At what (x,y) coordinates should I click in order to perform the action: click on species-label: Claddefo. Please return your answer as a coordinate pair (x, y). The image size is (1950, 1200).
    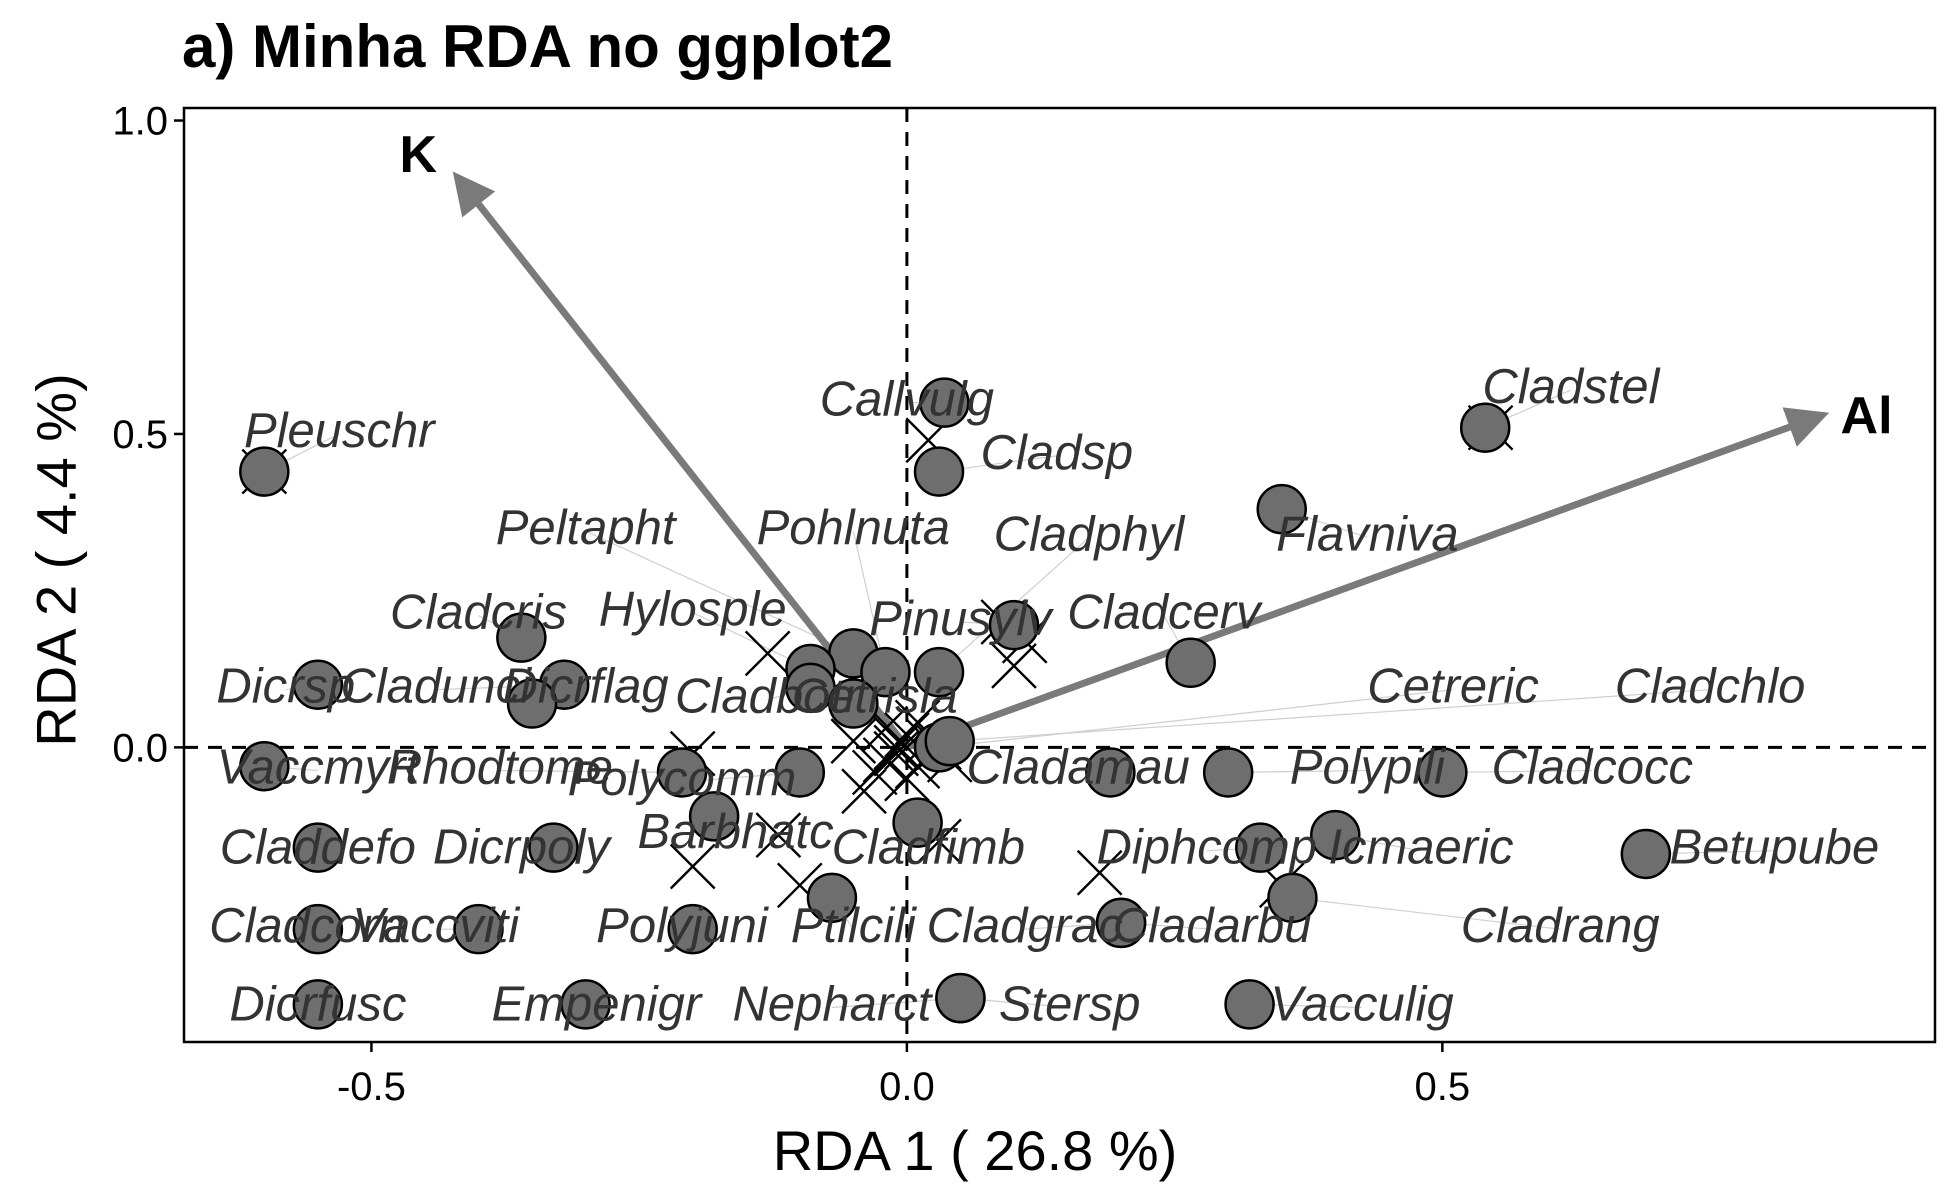
    Looking at the image, I should click on (318, 848).